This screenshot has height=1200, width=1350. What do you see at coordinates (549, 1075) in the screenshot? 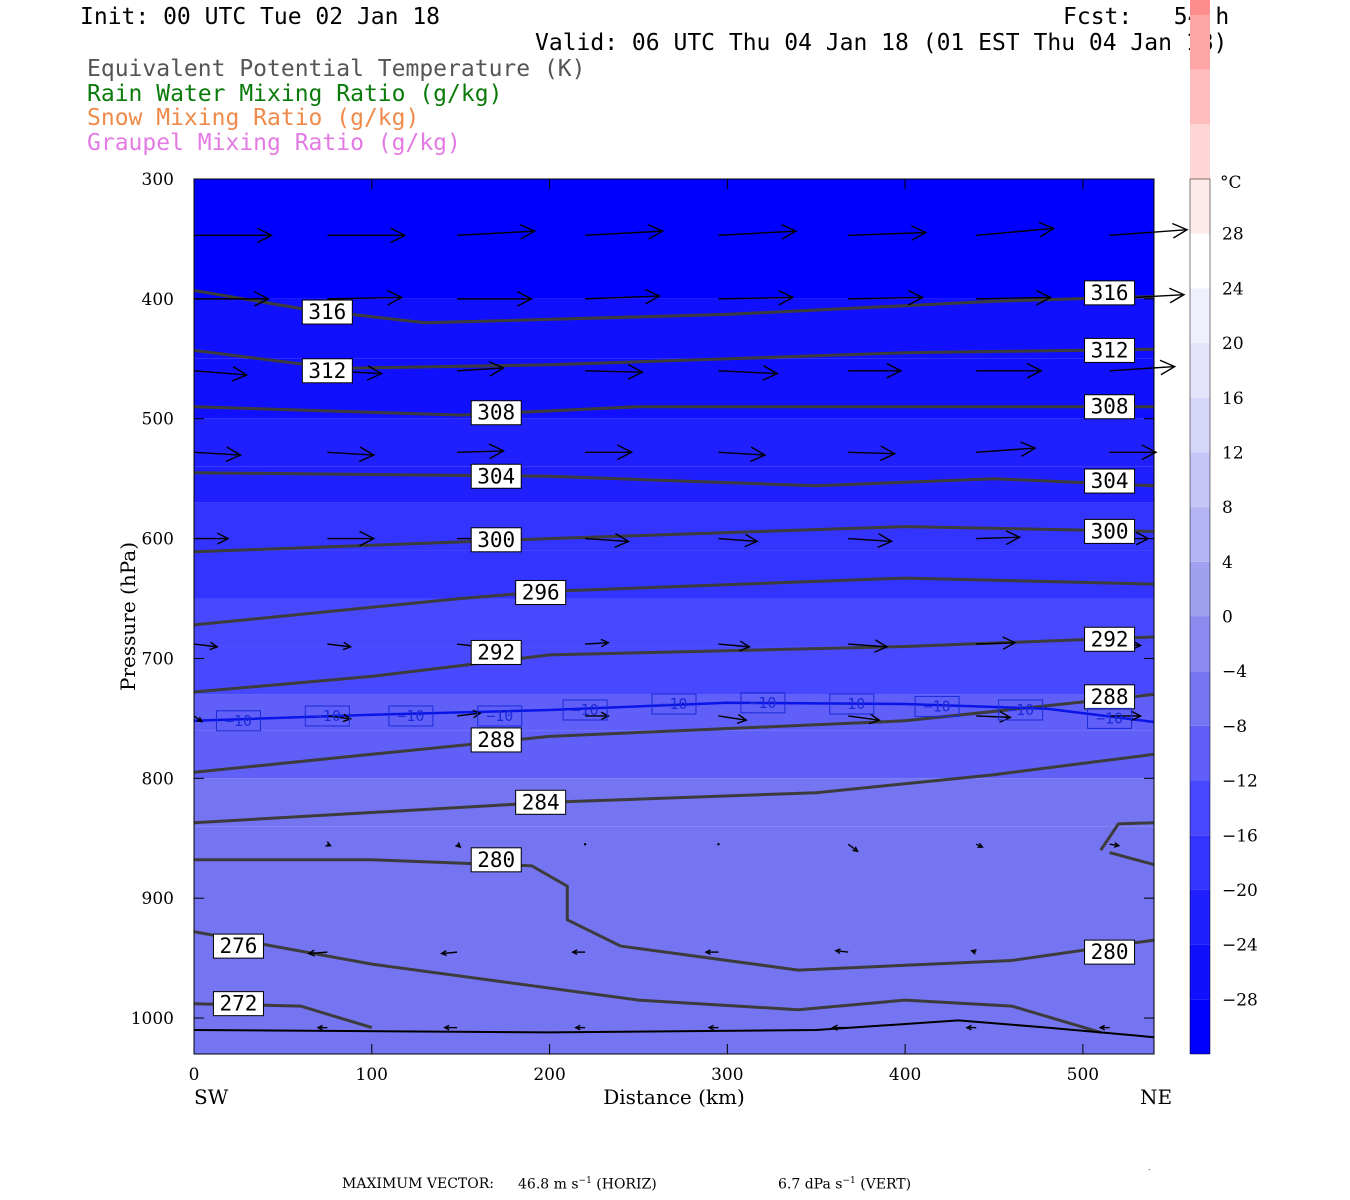
I see `x-tick-label: 200` at bounding box center [549, 1075].